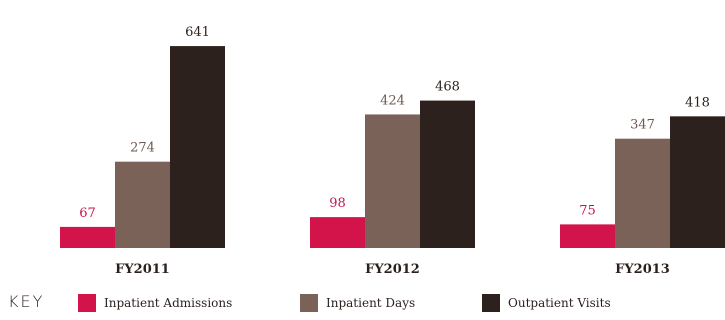 Image resolution: width=725 pixels, height=320 pixels. I want to click on category-label-fy2012: FY2012, so click(392, 269).